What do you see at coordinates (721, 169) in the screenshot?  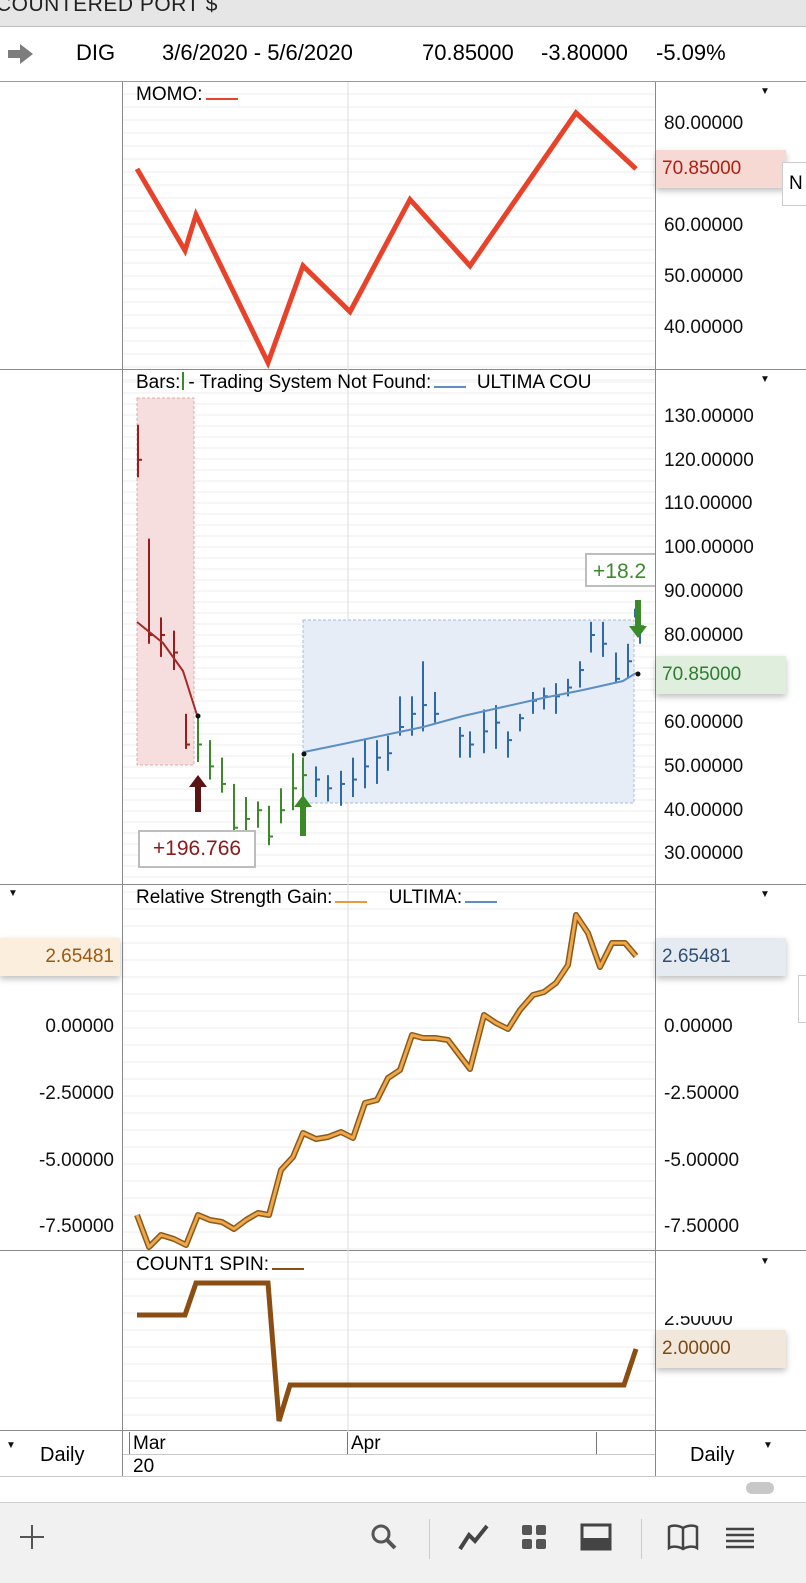 I see `momo-current-badge: 70.85000` at bounding box center [721, 169].